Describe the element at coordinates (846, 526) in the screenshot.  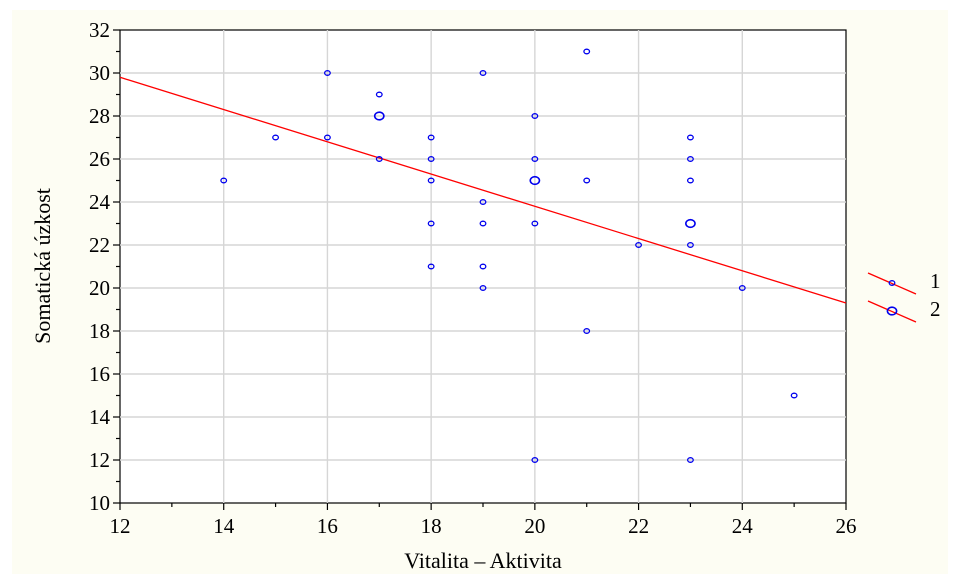
I see `x-tick-label: 26` at that location.